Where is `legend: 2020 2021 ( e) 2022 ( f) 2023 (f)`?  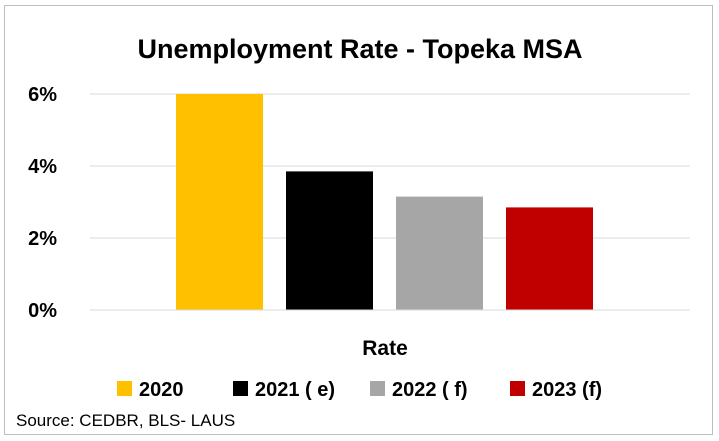
legend: 2020 2021 ( e) 2022 ( f) 2023 (f) is located at coordinates (359, 390).